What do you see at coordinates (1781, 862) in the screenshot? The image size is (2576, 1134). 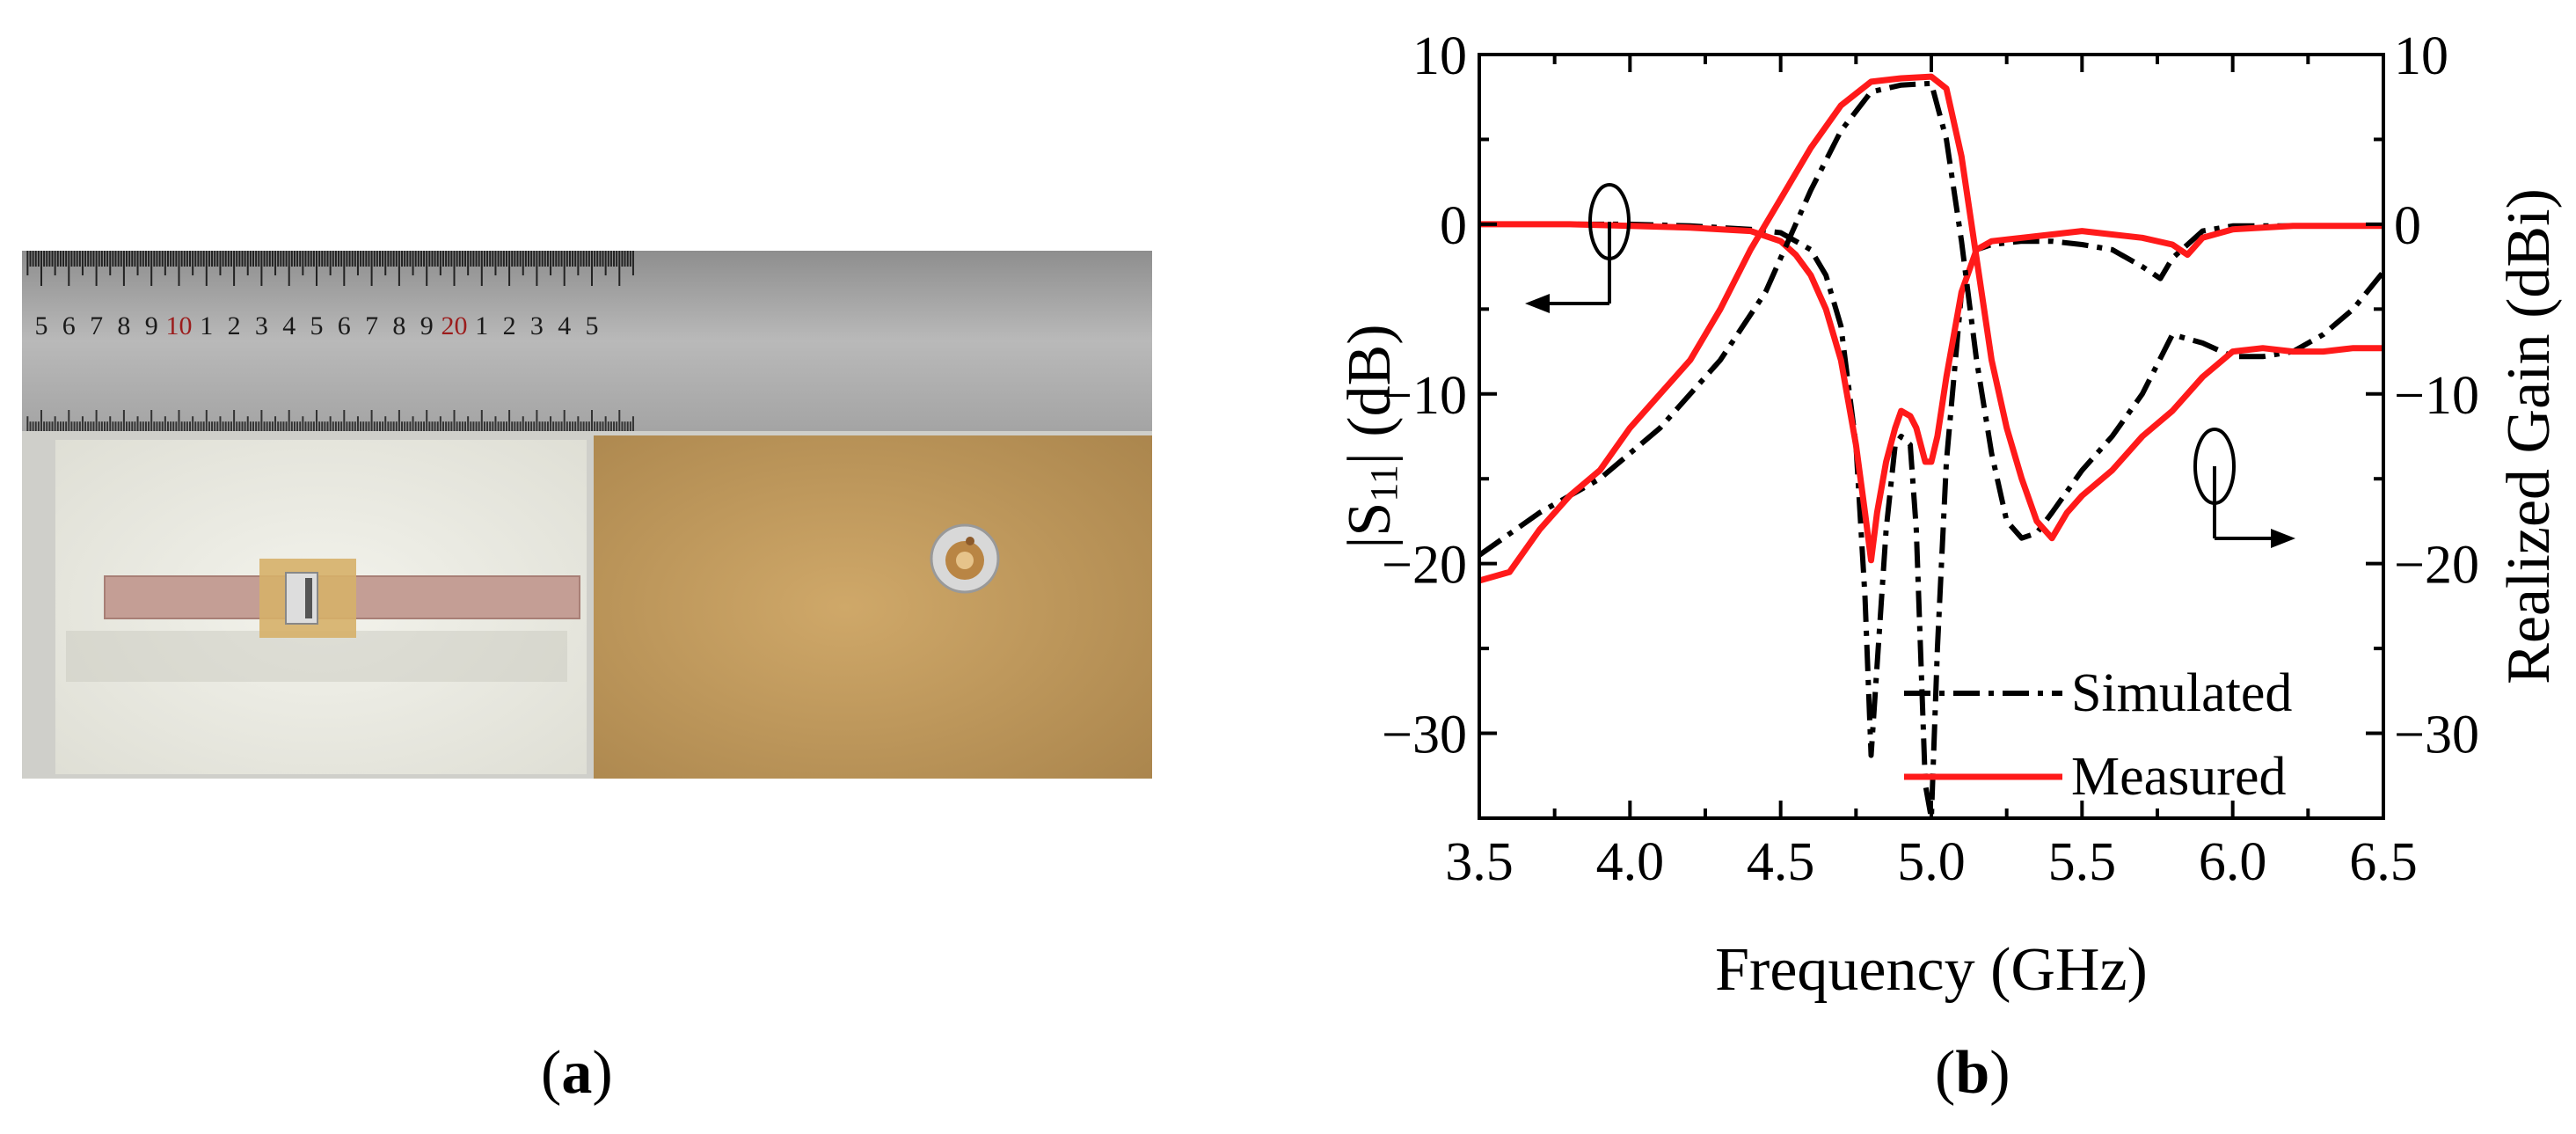 I see `x-tick-label: 4.5` at bounding box center [1781, 862].